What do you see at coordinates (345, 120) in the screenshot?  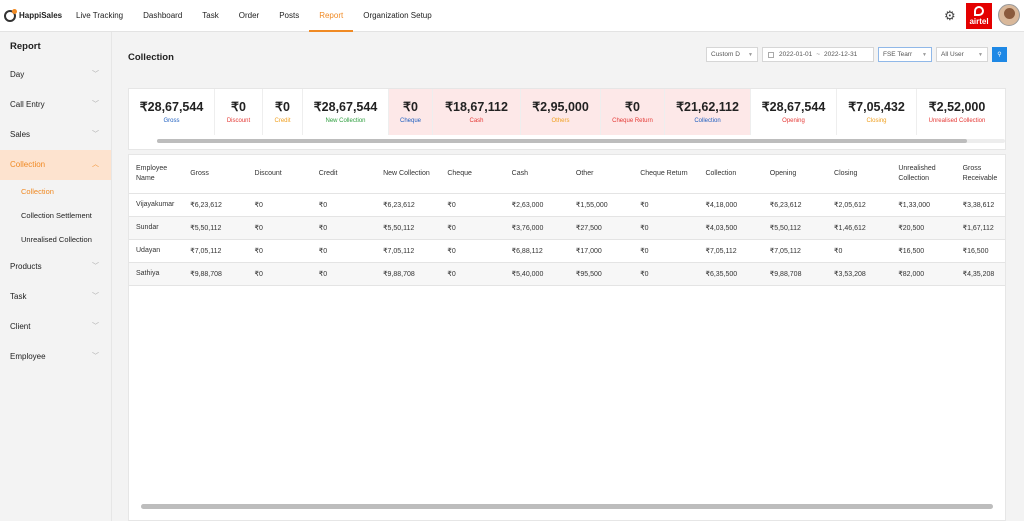 I see `summary-card-label: New Collection` at bounding box center [345, 120].